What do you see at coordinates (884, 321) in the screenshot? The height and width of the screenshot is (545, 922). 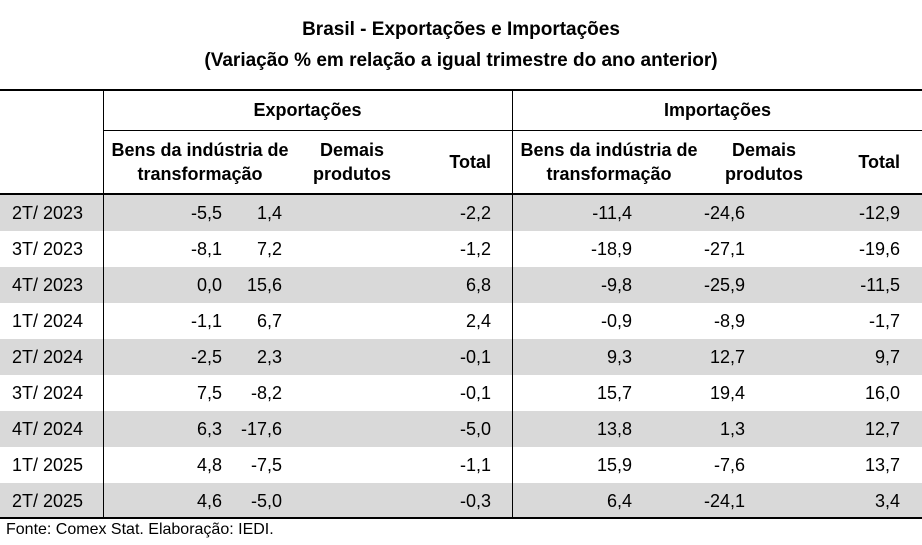 I see `cell-imp-total: -1,7` at bounding box center [884, 321].